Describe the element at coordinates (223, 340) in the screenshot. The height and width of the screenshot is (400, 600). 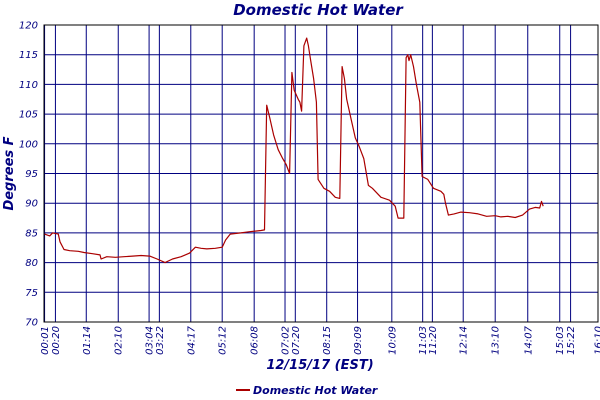
I see `x-tick-label: 05:12` at that location.